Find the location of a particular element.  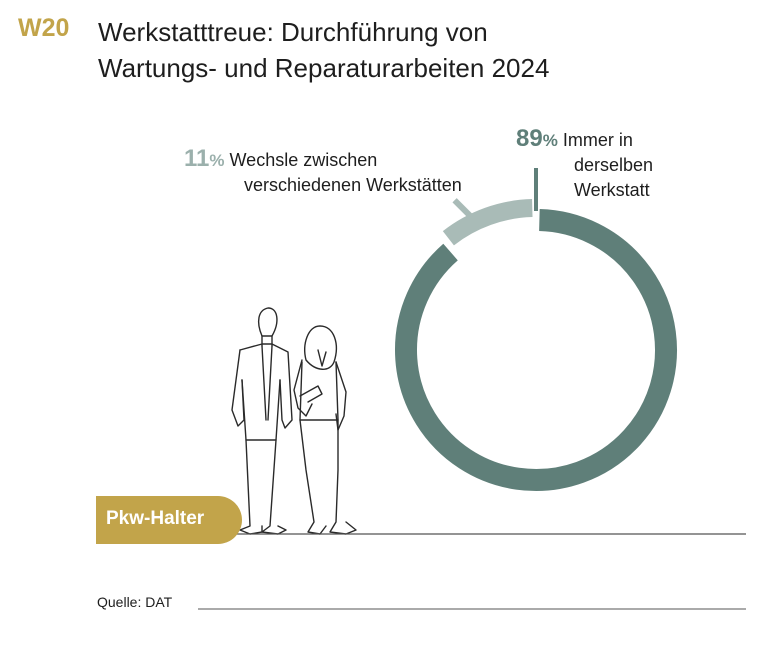

donut-segment-switch-workshops is located at coordinates (487, 222).